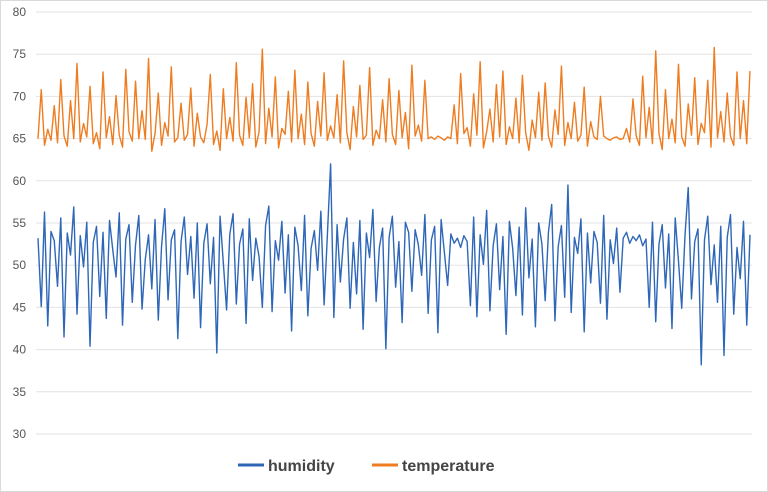 The height and width of the screenshot is (492, 768). Describe the element at coordinates (448, 466) in the screenshot. I see `temperature-legend-label: temperature` at that location.